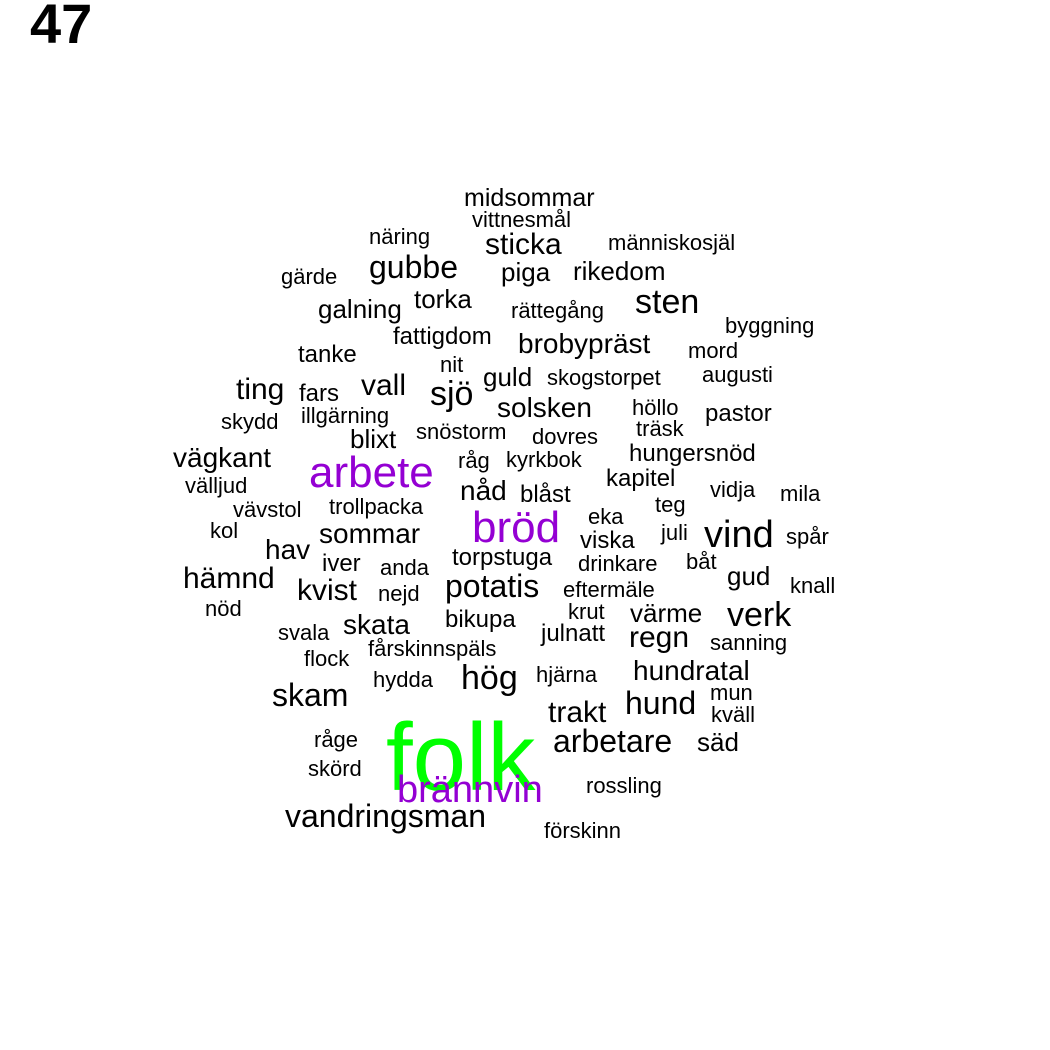 Image resolution: width=1050 pixels, height=1050 pixels. What do you see at coordinates (565, 436) in the screenshot?
I see `cloud-word: dovres` at bounding box center [565, 436].